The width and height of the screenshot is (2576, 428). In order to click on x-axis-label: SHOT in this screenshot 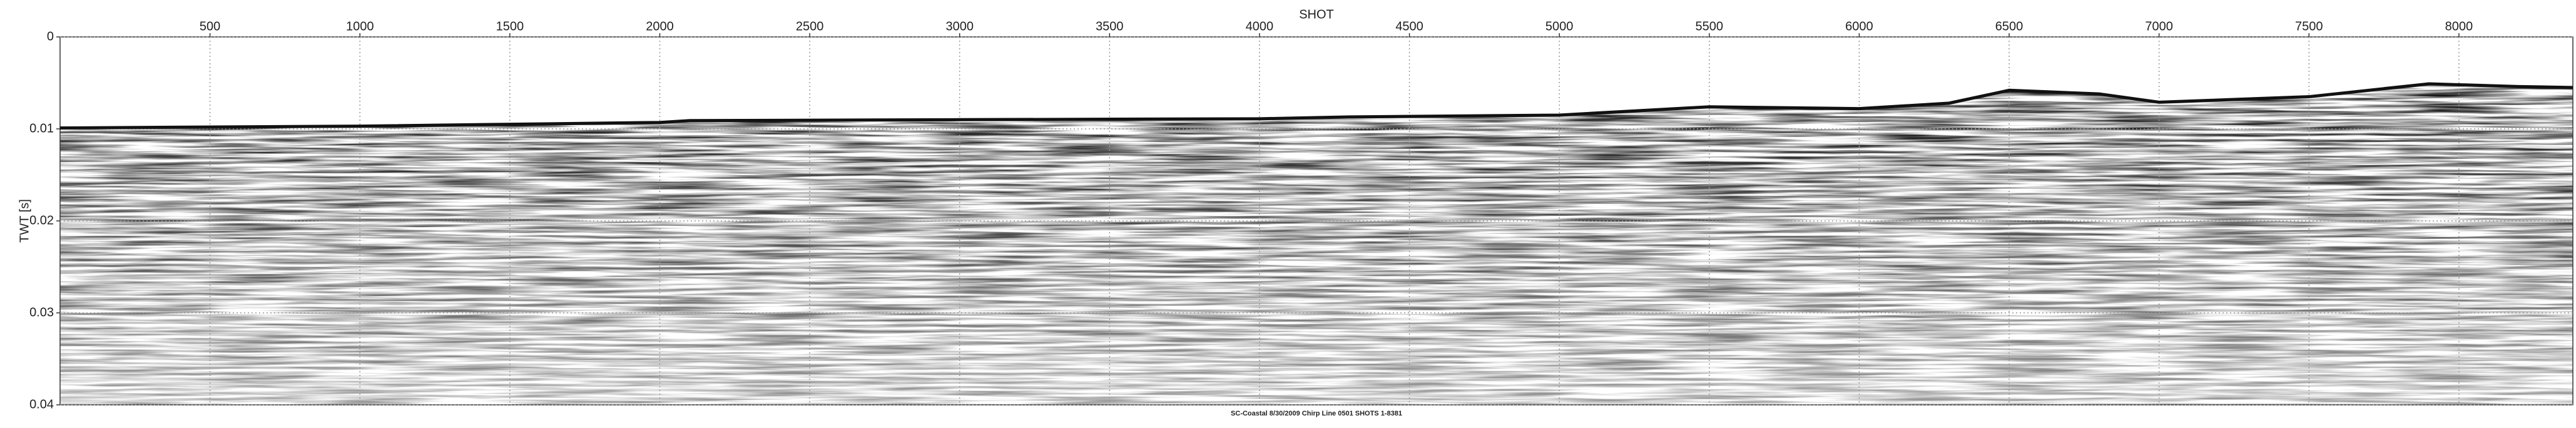, I will do `click(1317, 15)`.